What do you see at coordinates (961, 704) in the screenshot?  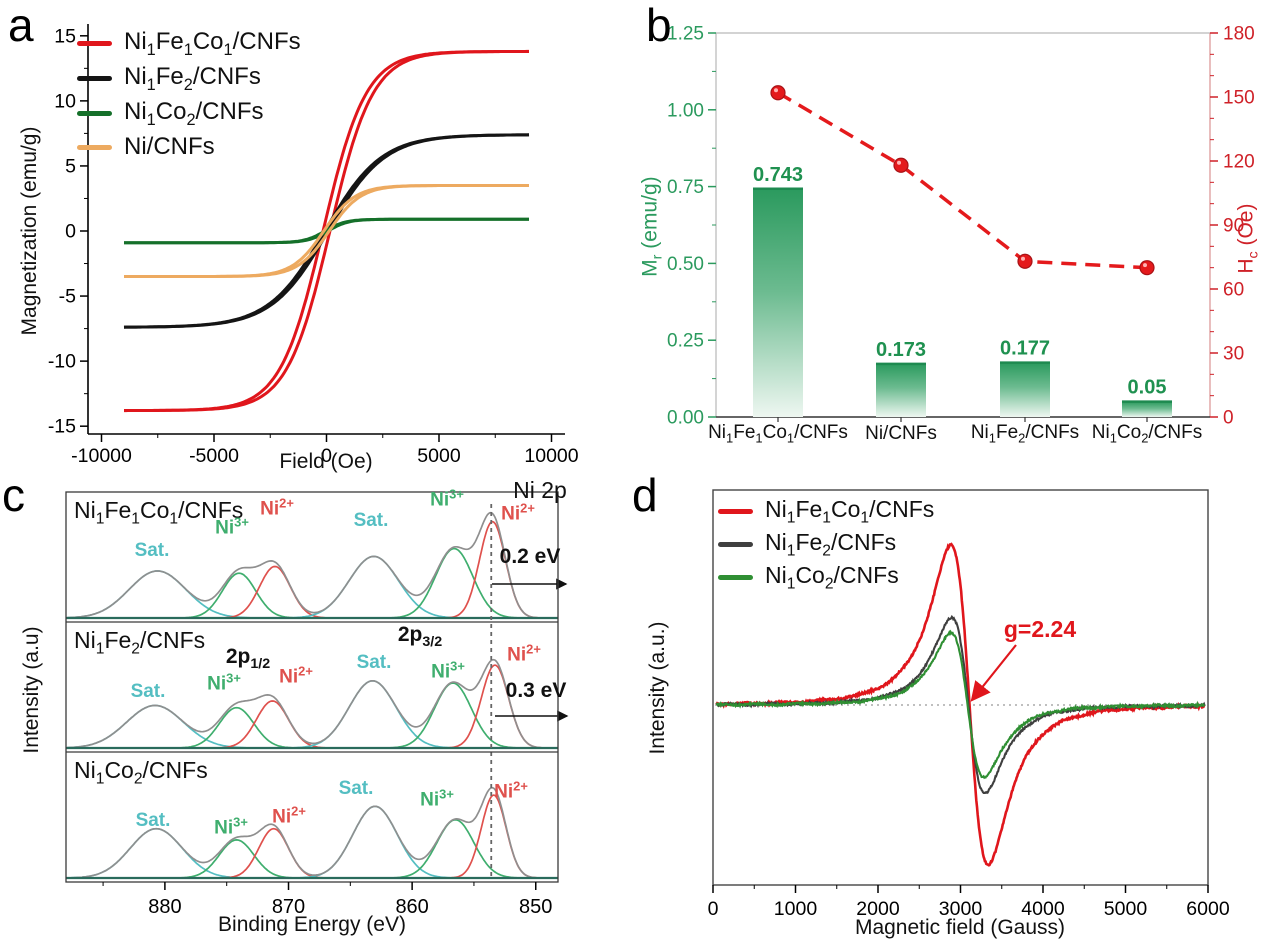 I see `epr-curve` at bounding box center [961, 704].